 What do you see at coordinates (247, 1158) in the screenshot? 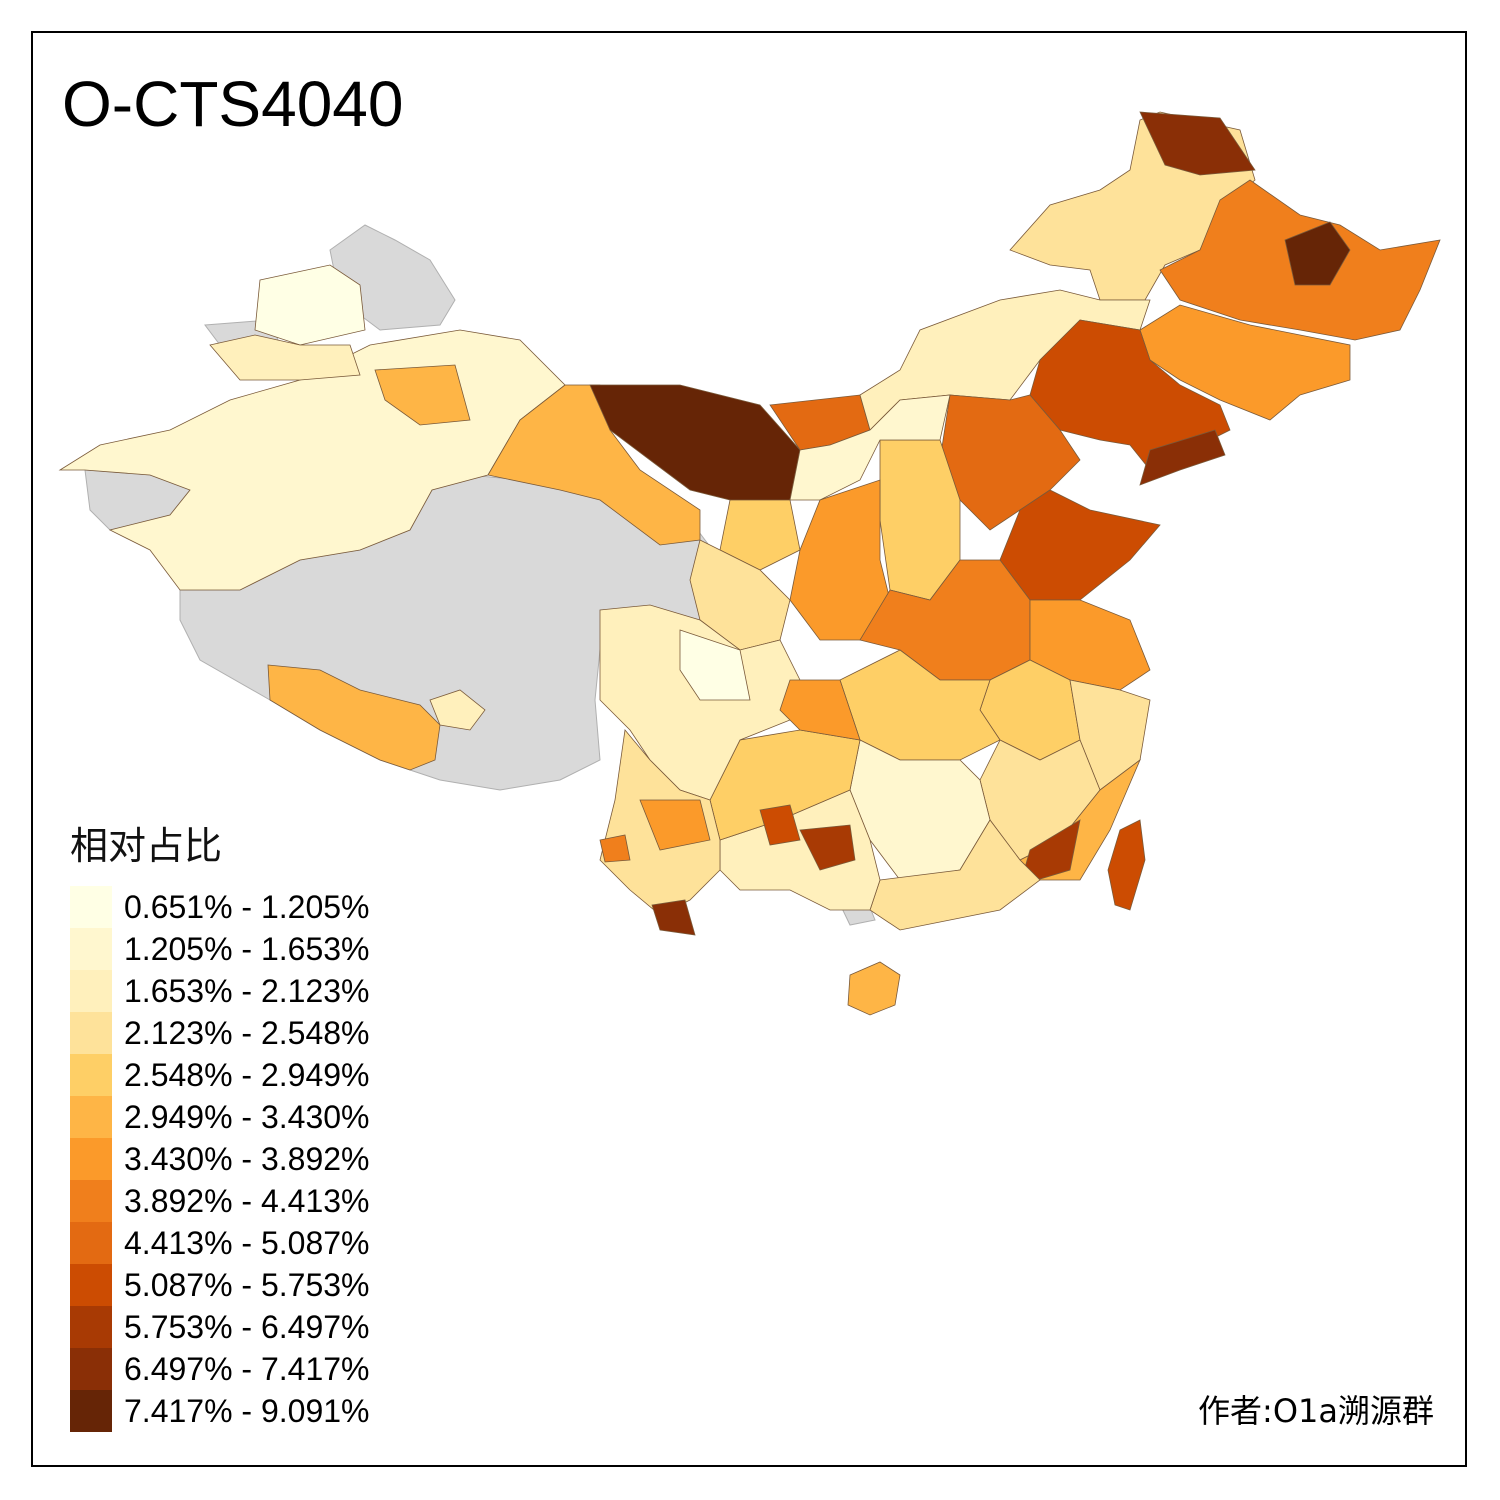
I see `legend-label: 3.430% - 3.892%` at bounding box center [247, 1158].